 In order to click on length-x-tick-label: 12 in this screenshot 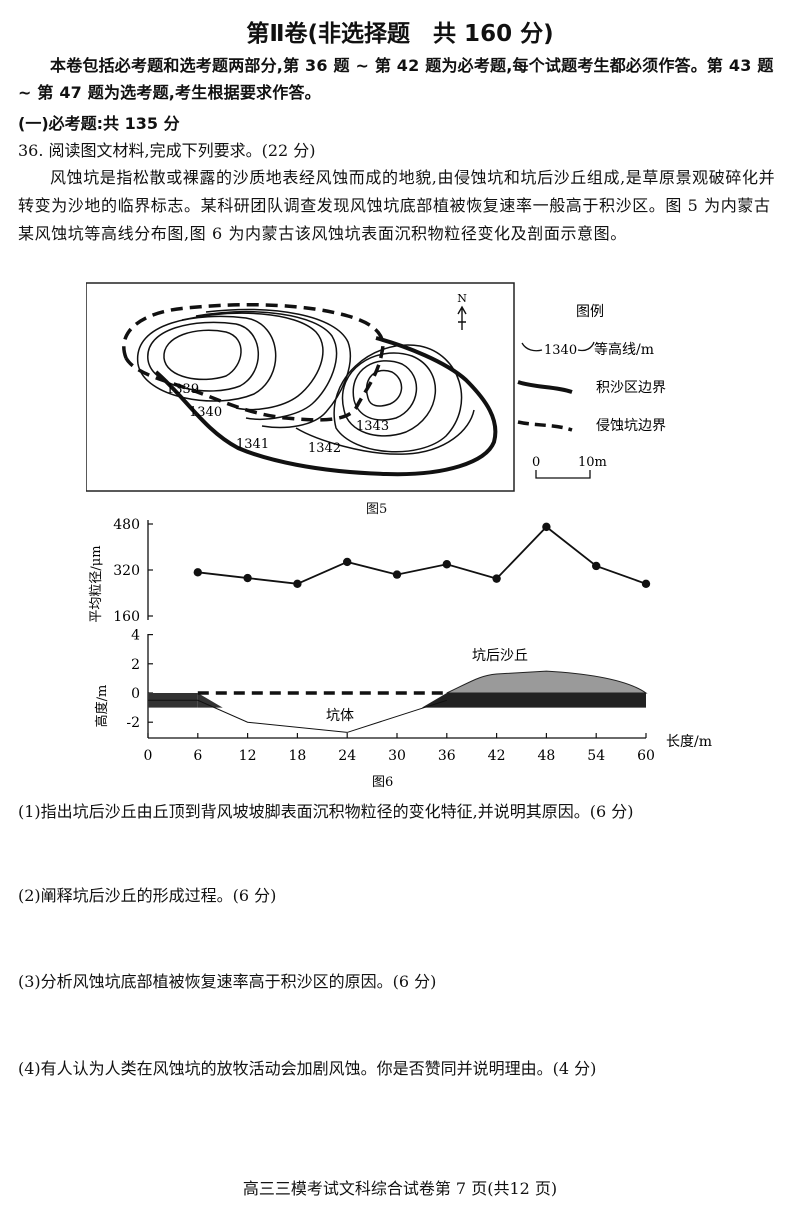, I will do `click(248, 756)`.